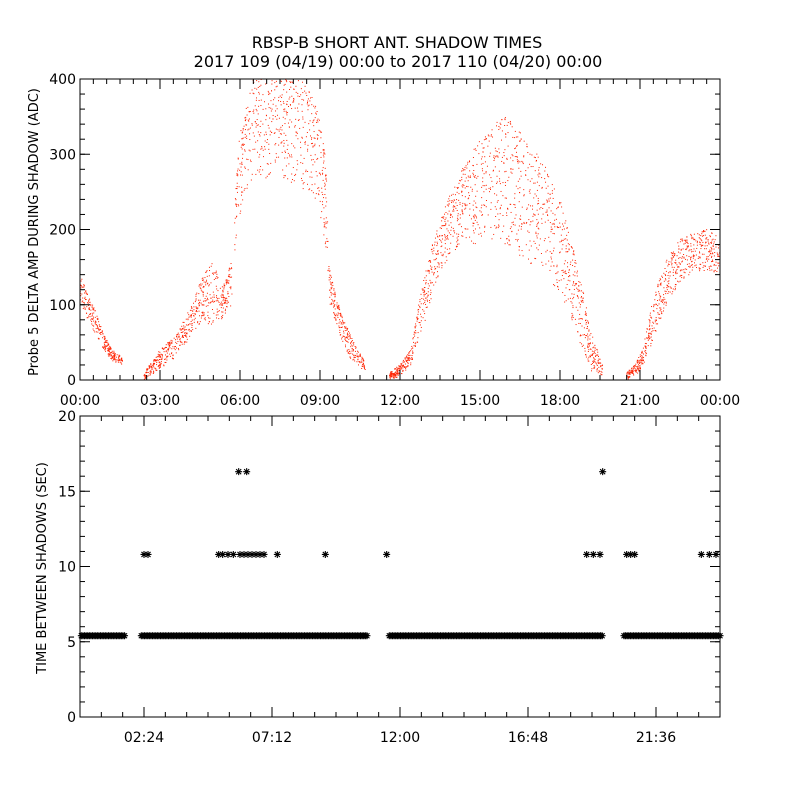 This screenshot has height=800, width=800. What do you see at coordinates (320, 401) in the screenshot?
I see `x-tick-label: 09:00` at bounding box center [320, 401].